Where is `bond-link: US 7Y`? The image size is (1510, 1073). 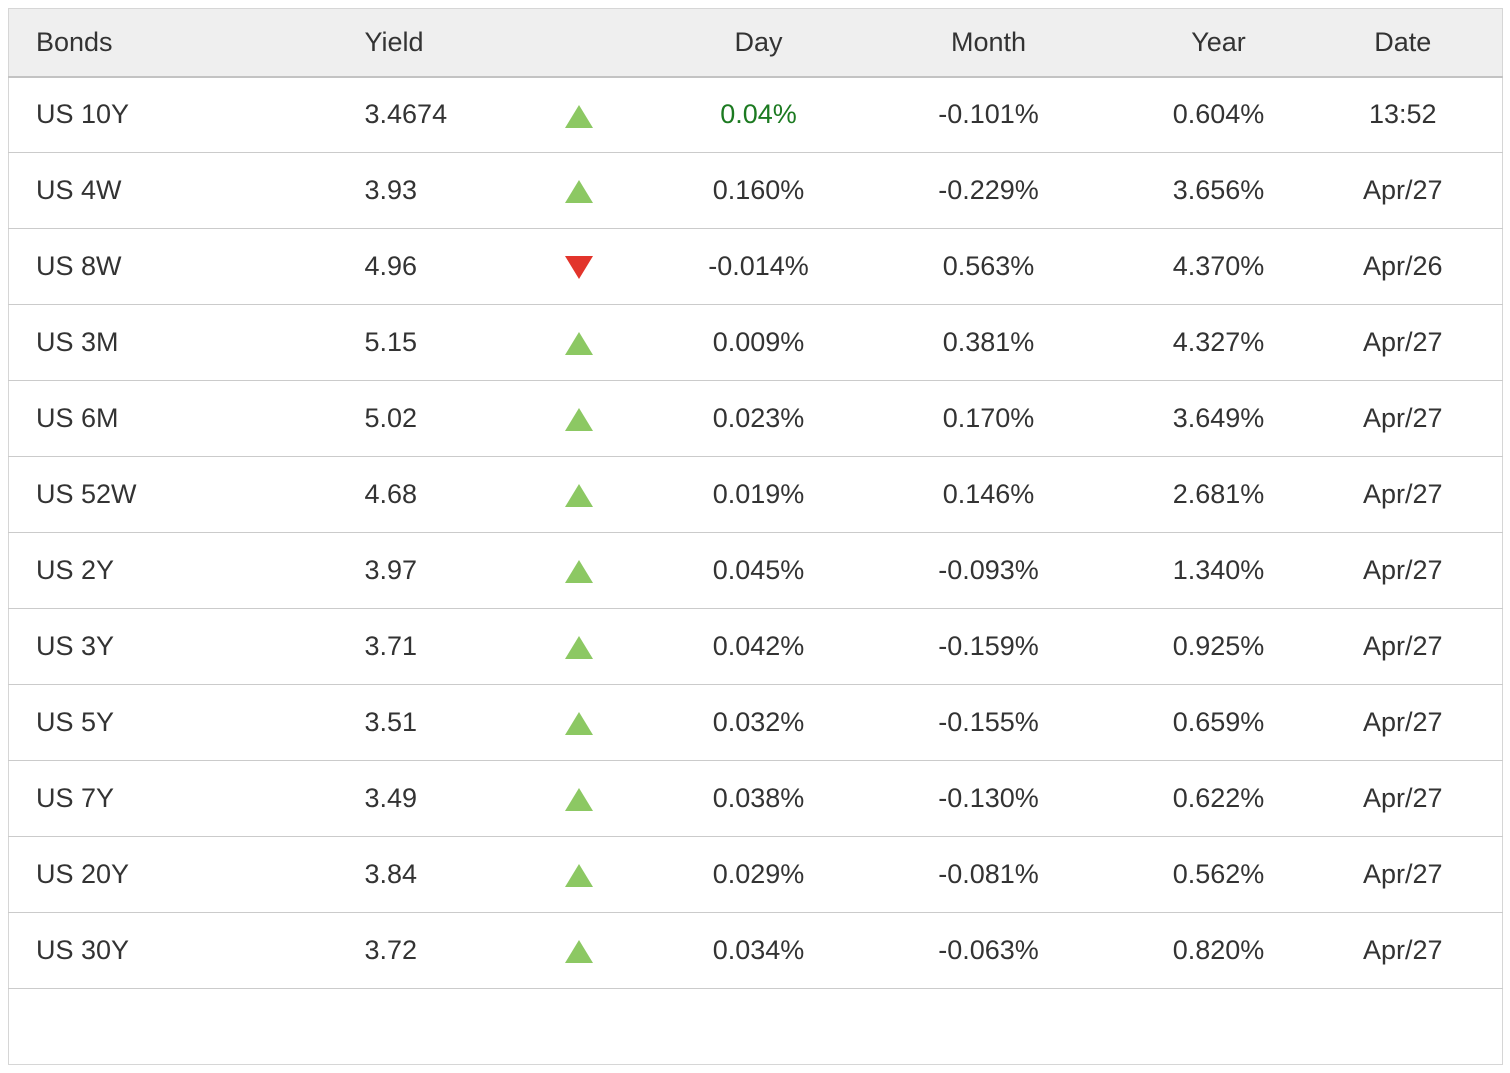 bond-link: US 7Y is located at coordinates (178, 798).